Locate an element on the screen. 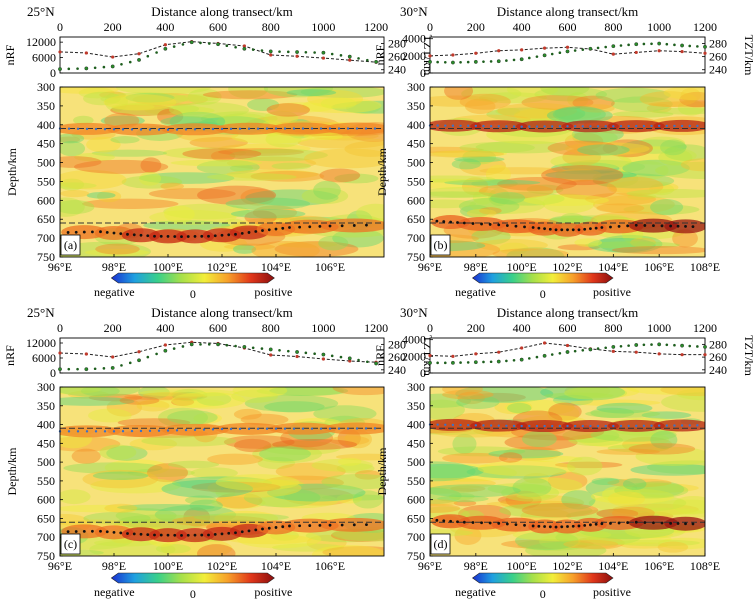 The height and width of the screenshot is (612, 755). longitude-tick-label: 102°E is located at coordinates (222, 566).